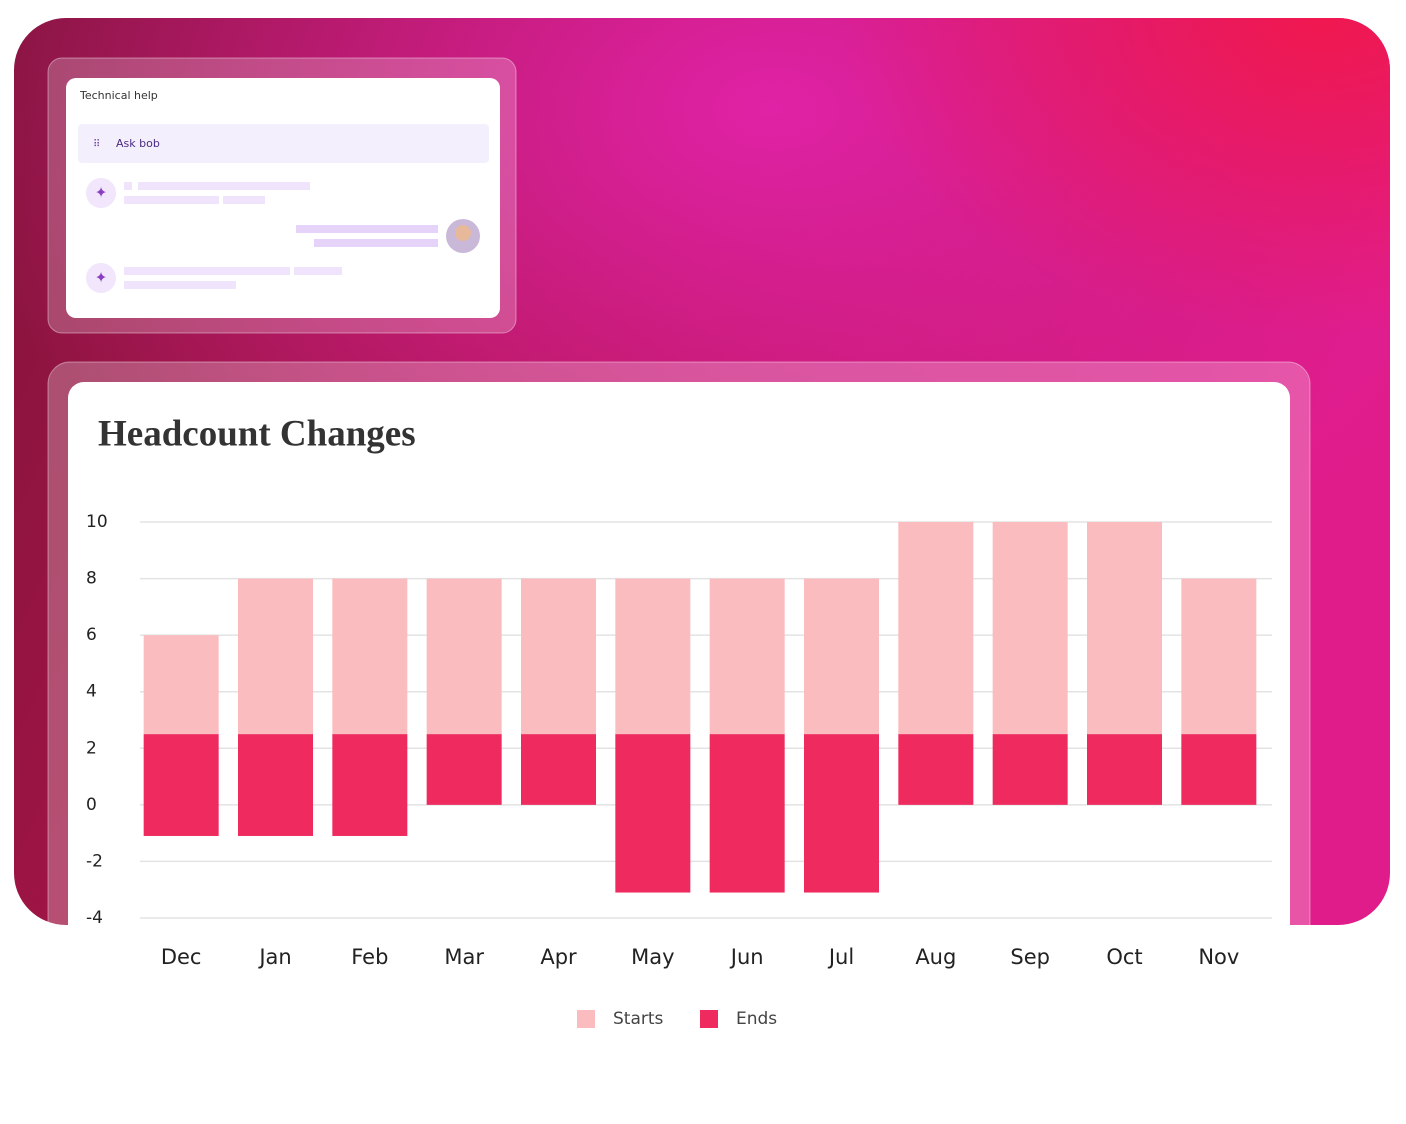  Describe the element at coordinates (257, 433) in the screenshot. I see `chart-title: Headcount Changes` at that location.